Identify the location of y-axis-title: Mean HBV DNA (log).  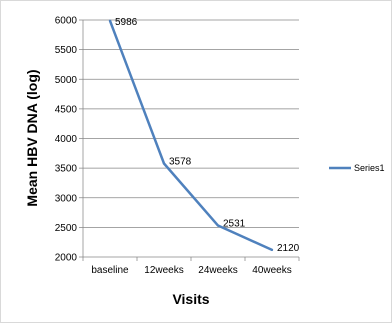
(32, 137).